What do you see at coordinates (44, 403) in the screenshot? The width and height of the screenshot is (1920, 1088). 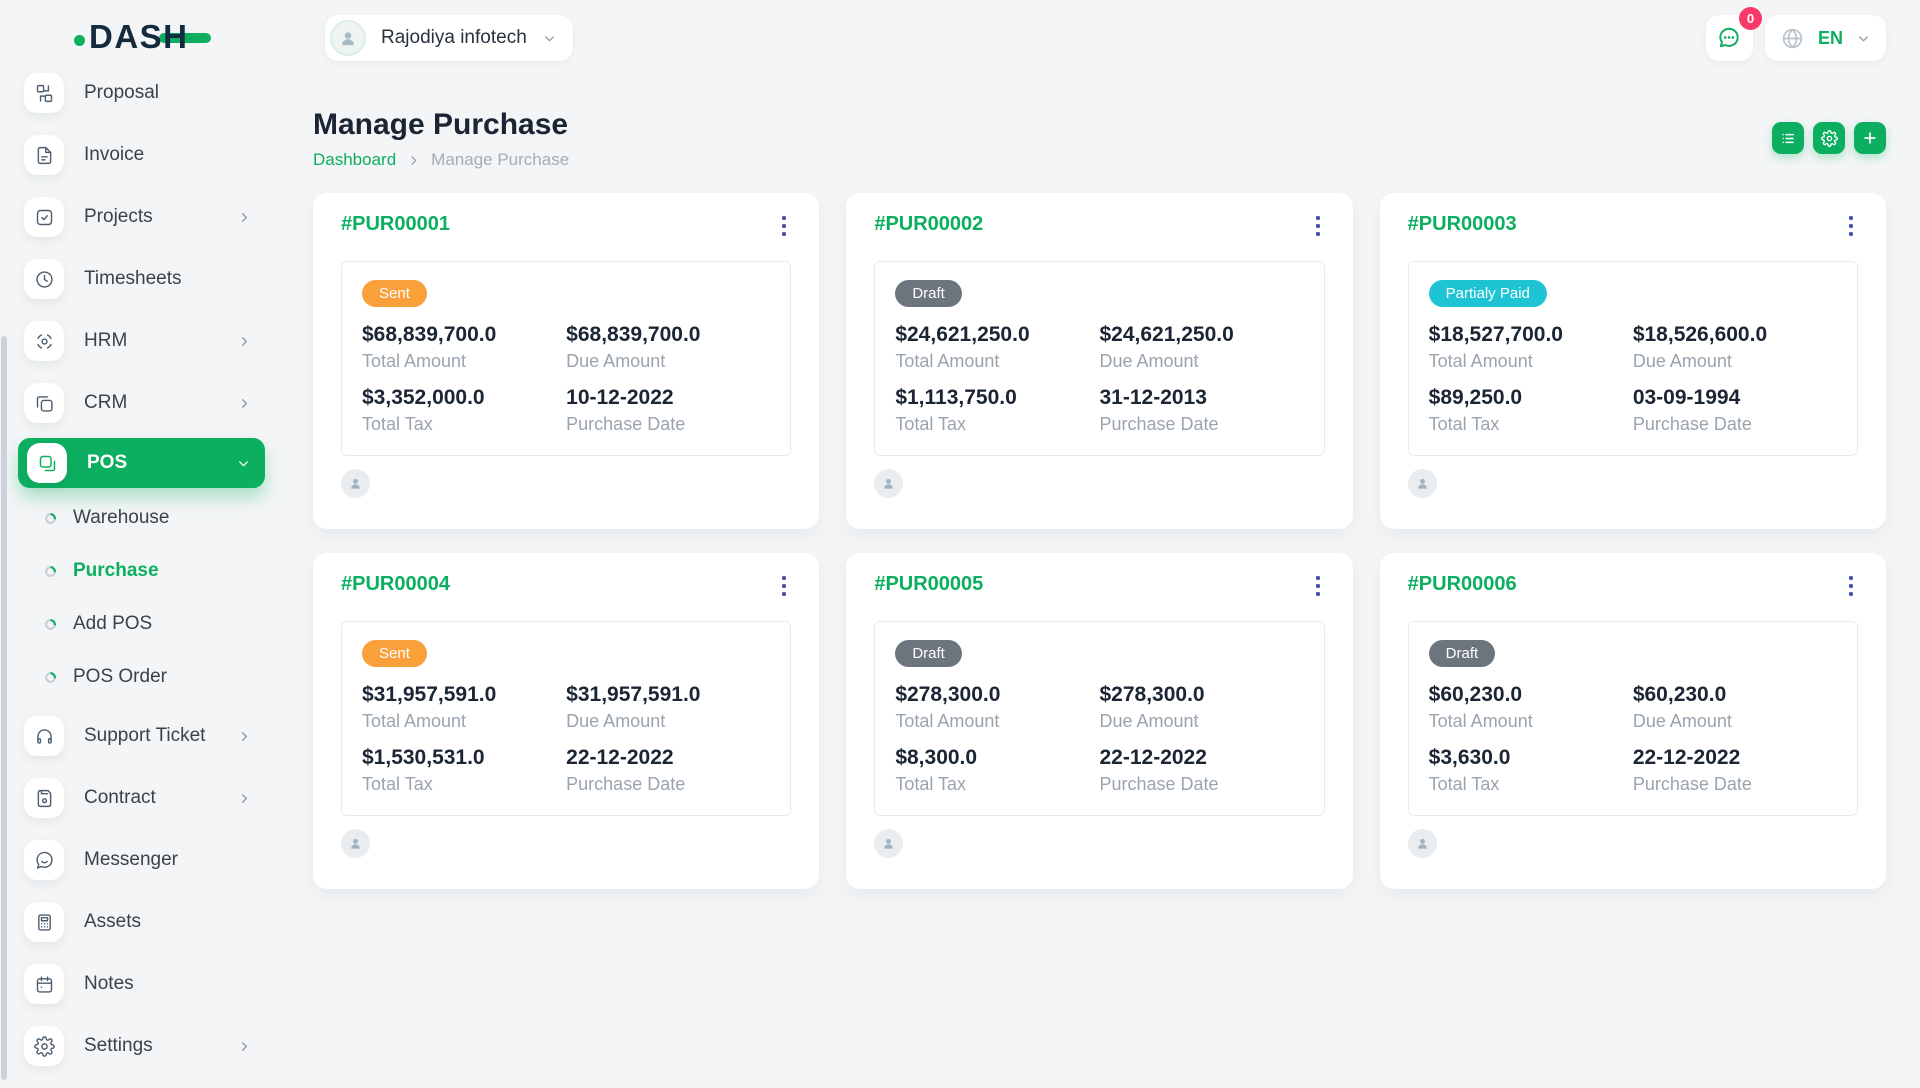 I see `crm-icon` at bounding box center [44, 403].